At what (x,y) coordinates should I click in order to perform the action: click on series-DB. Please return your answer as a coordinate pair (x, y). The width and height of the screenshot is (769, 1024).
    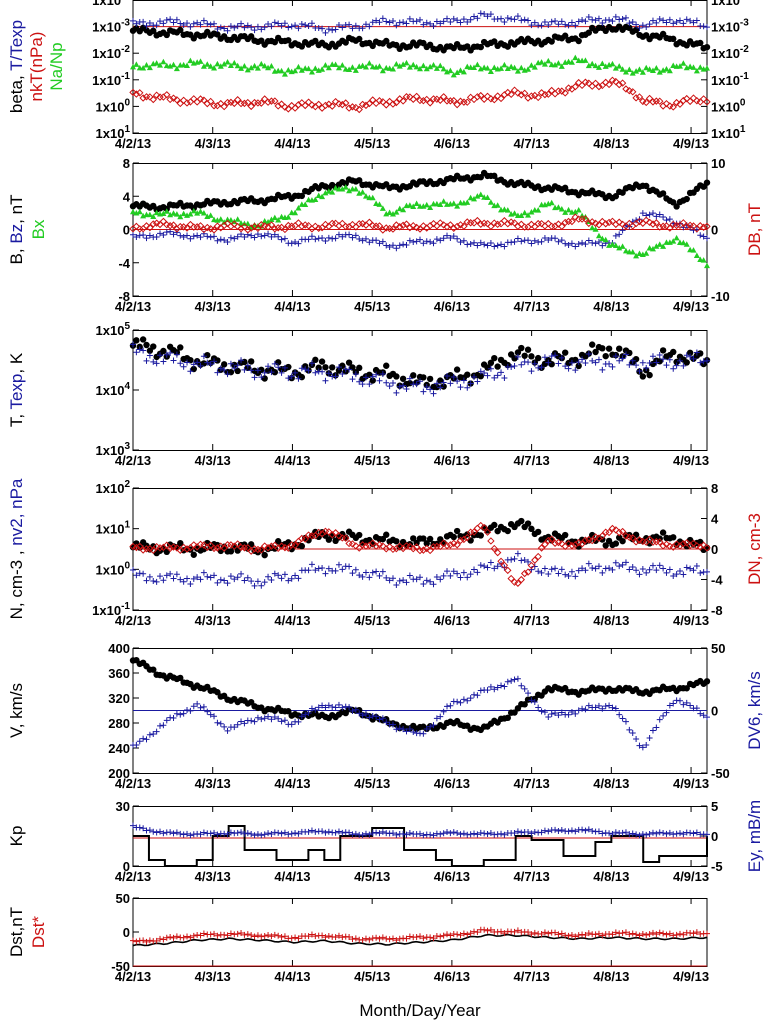
    Looking at the image, I should click on (420, 223).